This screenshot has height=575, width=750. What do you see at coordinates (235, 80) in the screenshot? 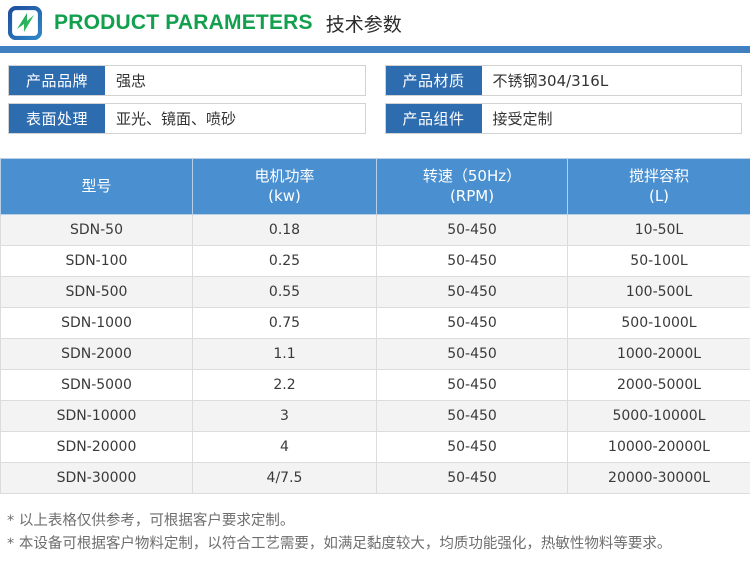
I see `info-value: 强忠` at bounding box center [235, 80].